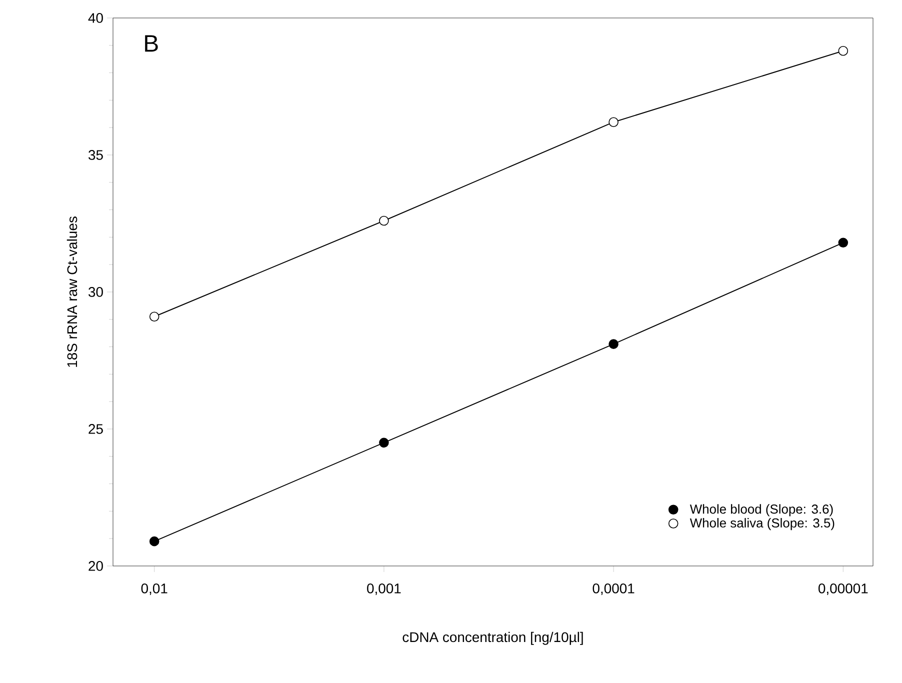 The image size is (902, 683). What do you see at coordinates (151, 43) in the screenshot?
I see `annotation: B` at bounding box center [151, 43].